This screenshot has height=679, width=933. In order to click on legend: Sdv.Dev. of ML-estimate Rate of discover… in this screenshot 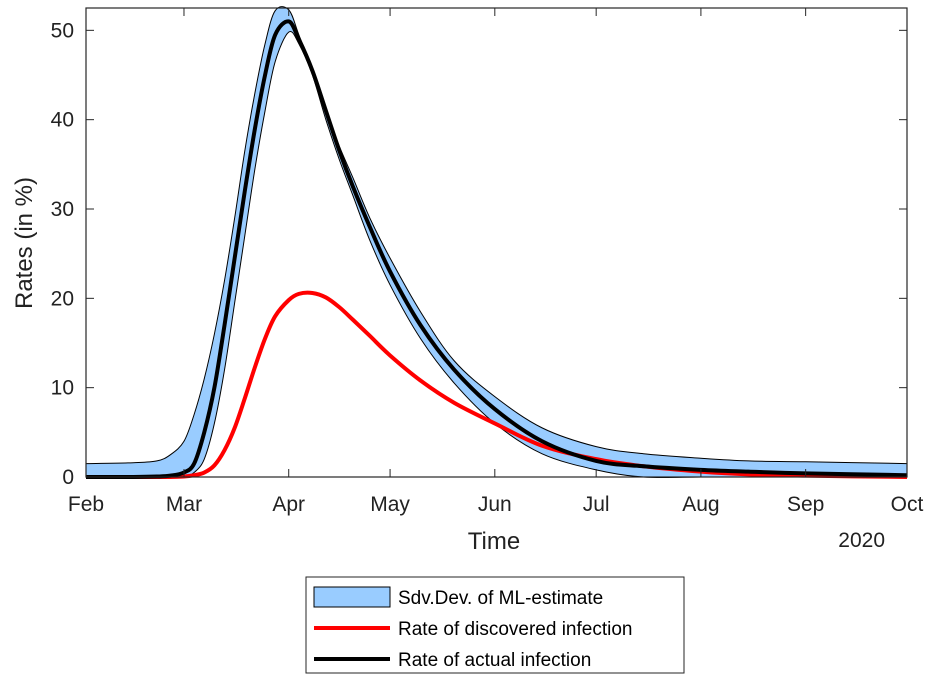, I will do `click(495, 625)`.